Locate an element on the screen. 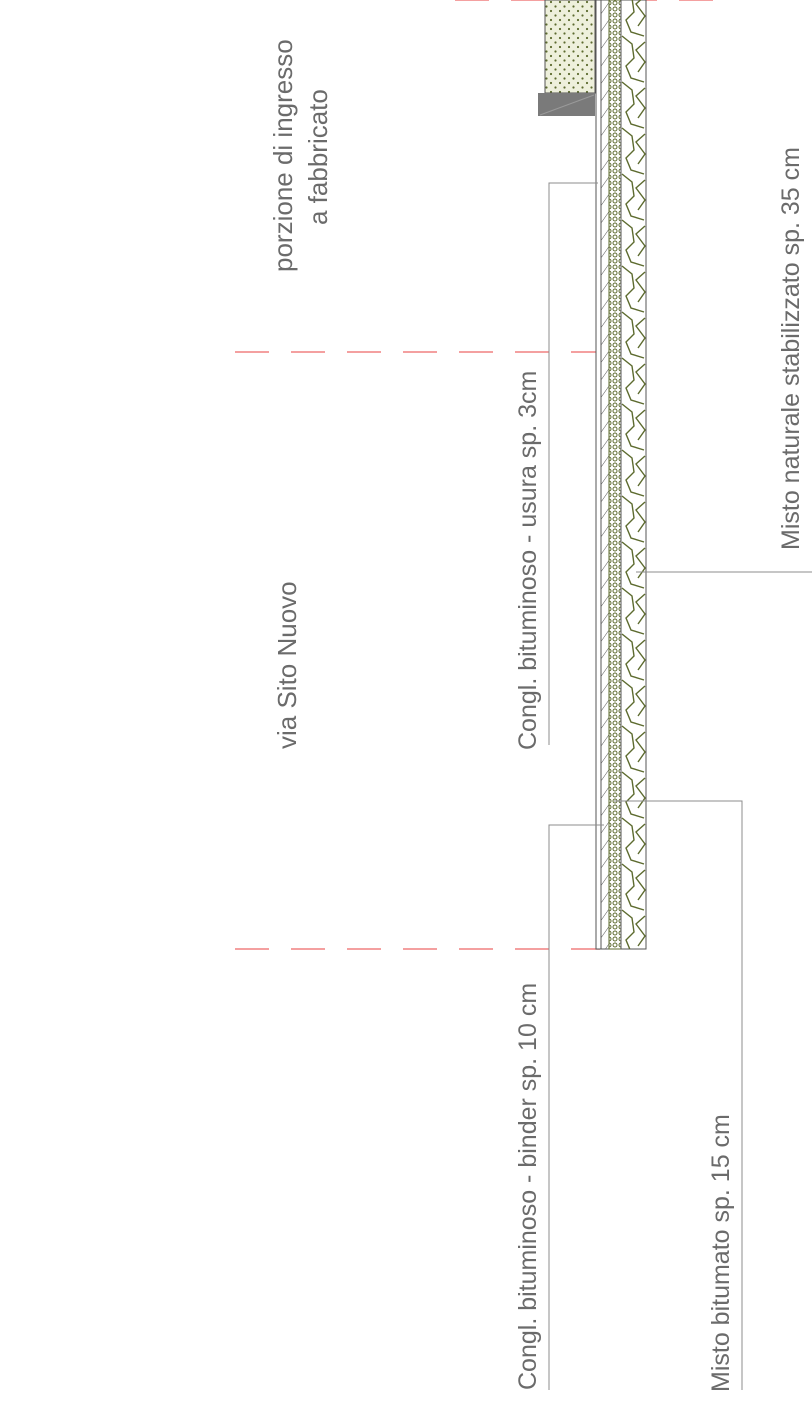  curb is located at coordinates (566, 104).